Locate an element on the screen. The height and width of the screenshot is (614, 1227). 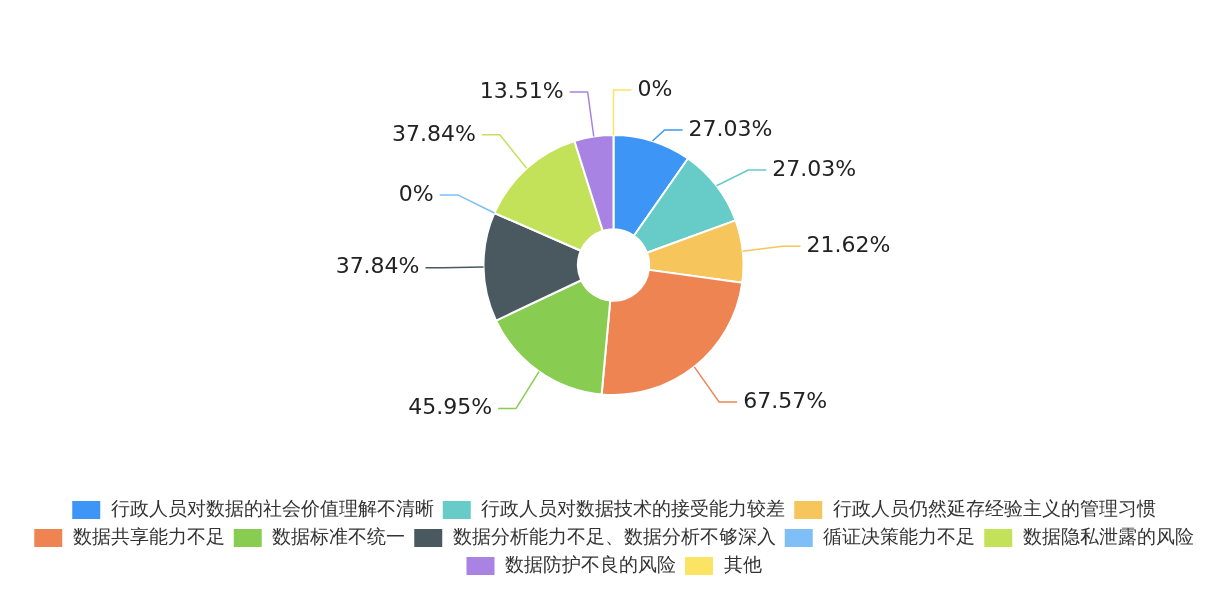
data-label: 67.57% is located at coordinates (785, 400).